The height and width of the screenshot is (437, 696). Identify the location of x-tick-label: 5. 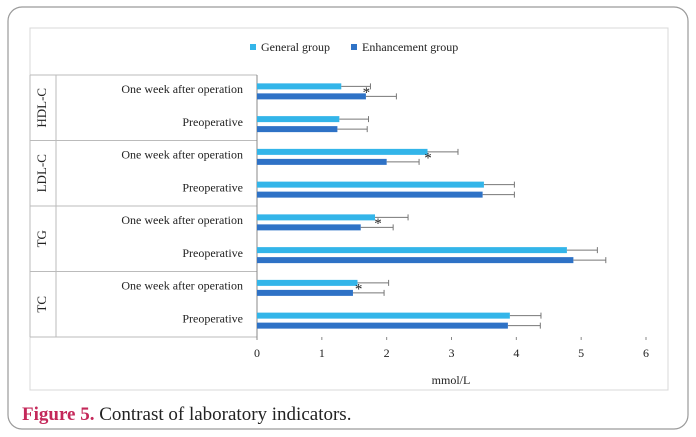
(581, 353).